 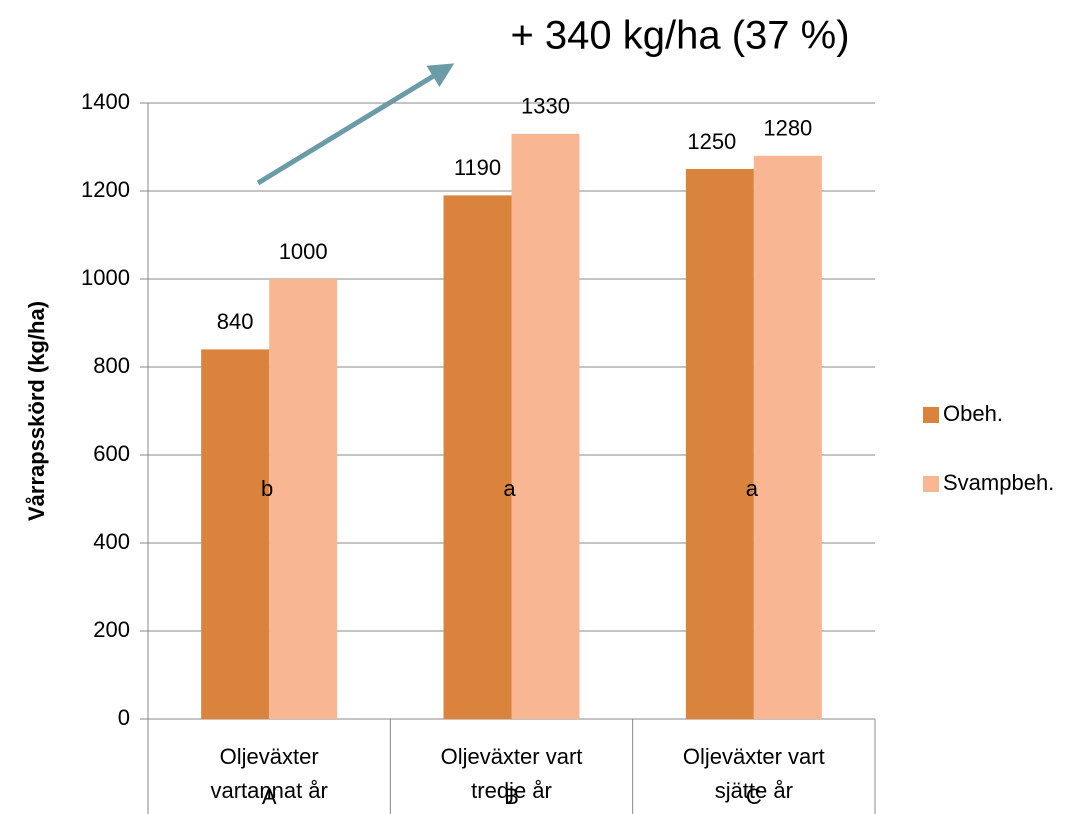 I want to click on y-axis-label: Vårrapsskörd (kg/ha), so click(x=36, y=411).